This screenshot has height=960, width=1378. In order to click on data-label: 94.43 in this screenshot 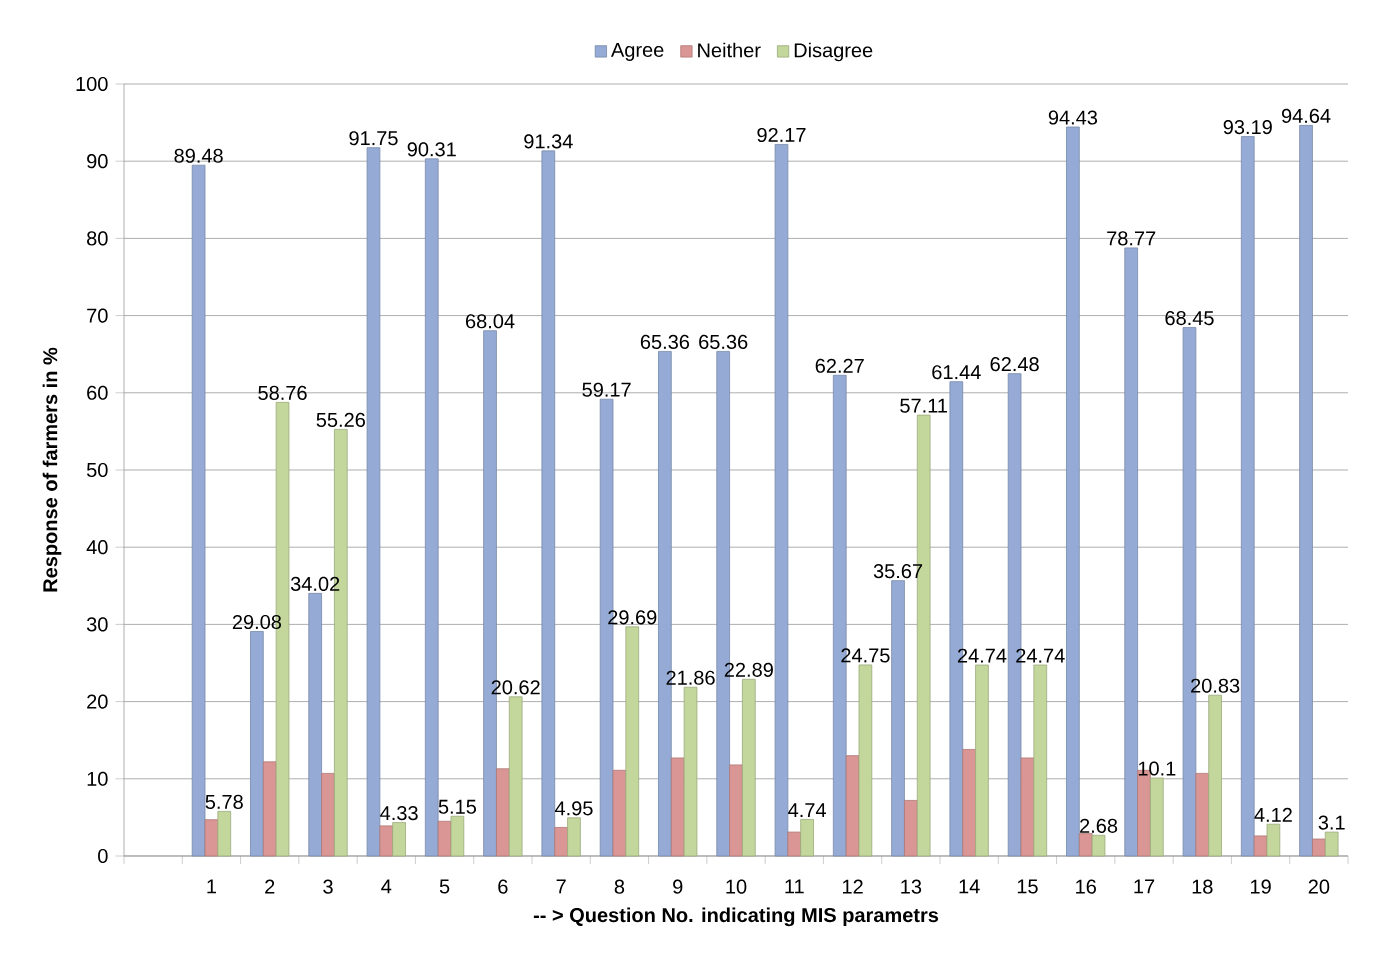, I will do `click(1073, 117)`.